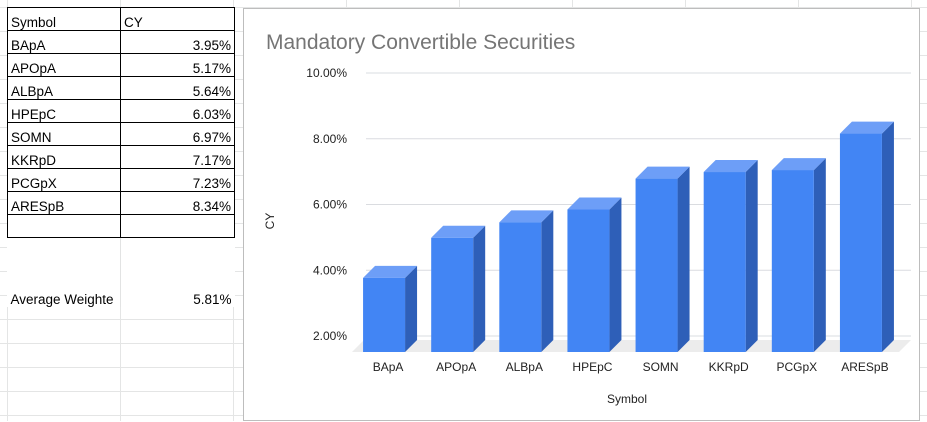 The height and width of the screenshot is (422, 927). What do you see at coordinates (64, 295) in the screenshot?
I see `summary-label: Average Weighte` at bounding box center [64, 295].